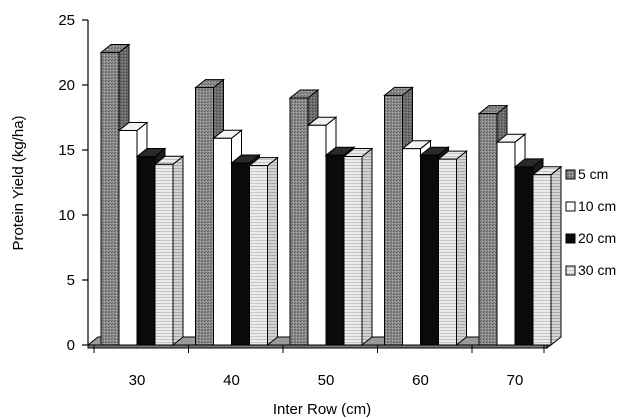  What do you see at coordinates (597, 270) in the screenshot?
I see `legend-label: 30 cm` at bounding box center [597, 270].